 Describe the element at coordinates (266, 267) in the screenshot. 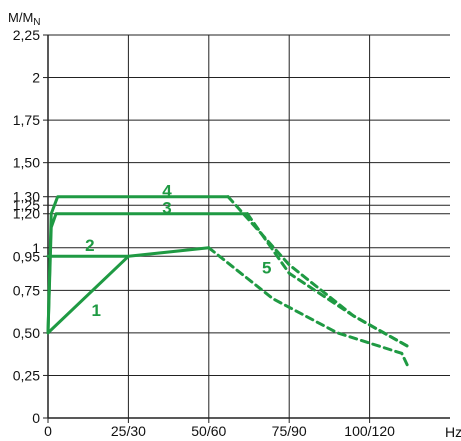

I see `curve-label-5: 5` at that location.